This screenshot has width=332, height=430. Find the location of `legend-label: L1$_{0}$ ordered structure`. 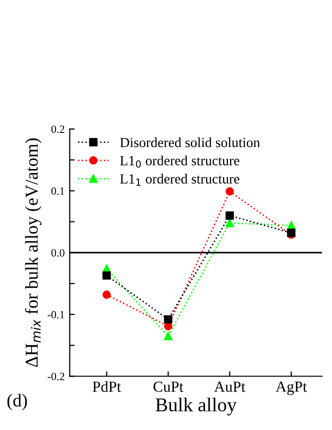

legend-label: L1$_{0}$ ordered structure is located at coordinates (180, 162).